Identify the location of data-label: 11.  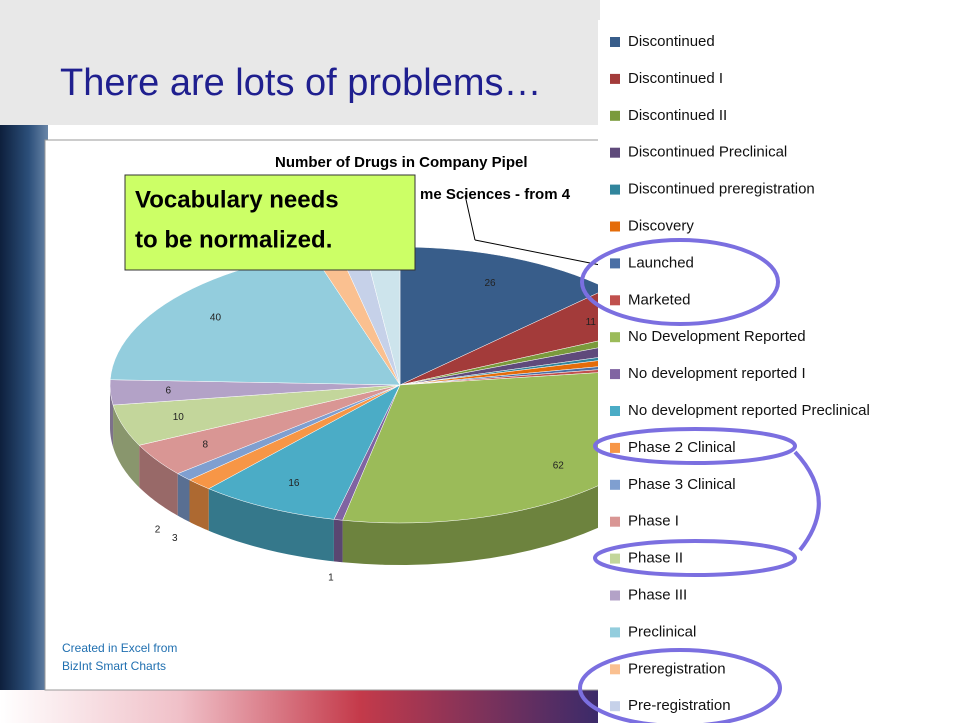
(591, 322).